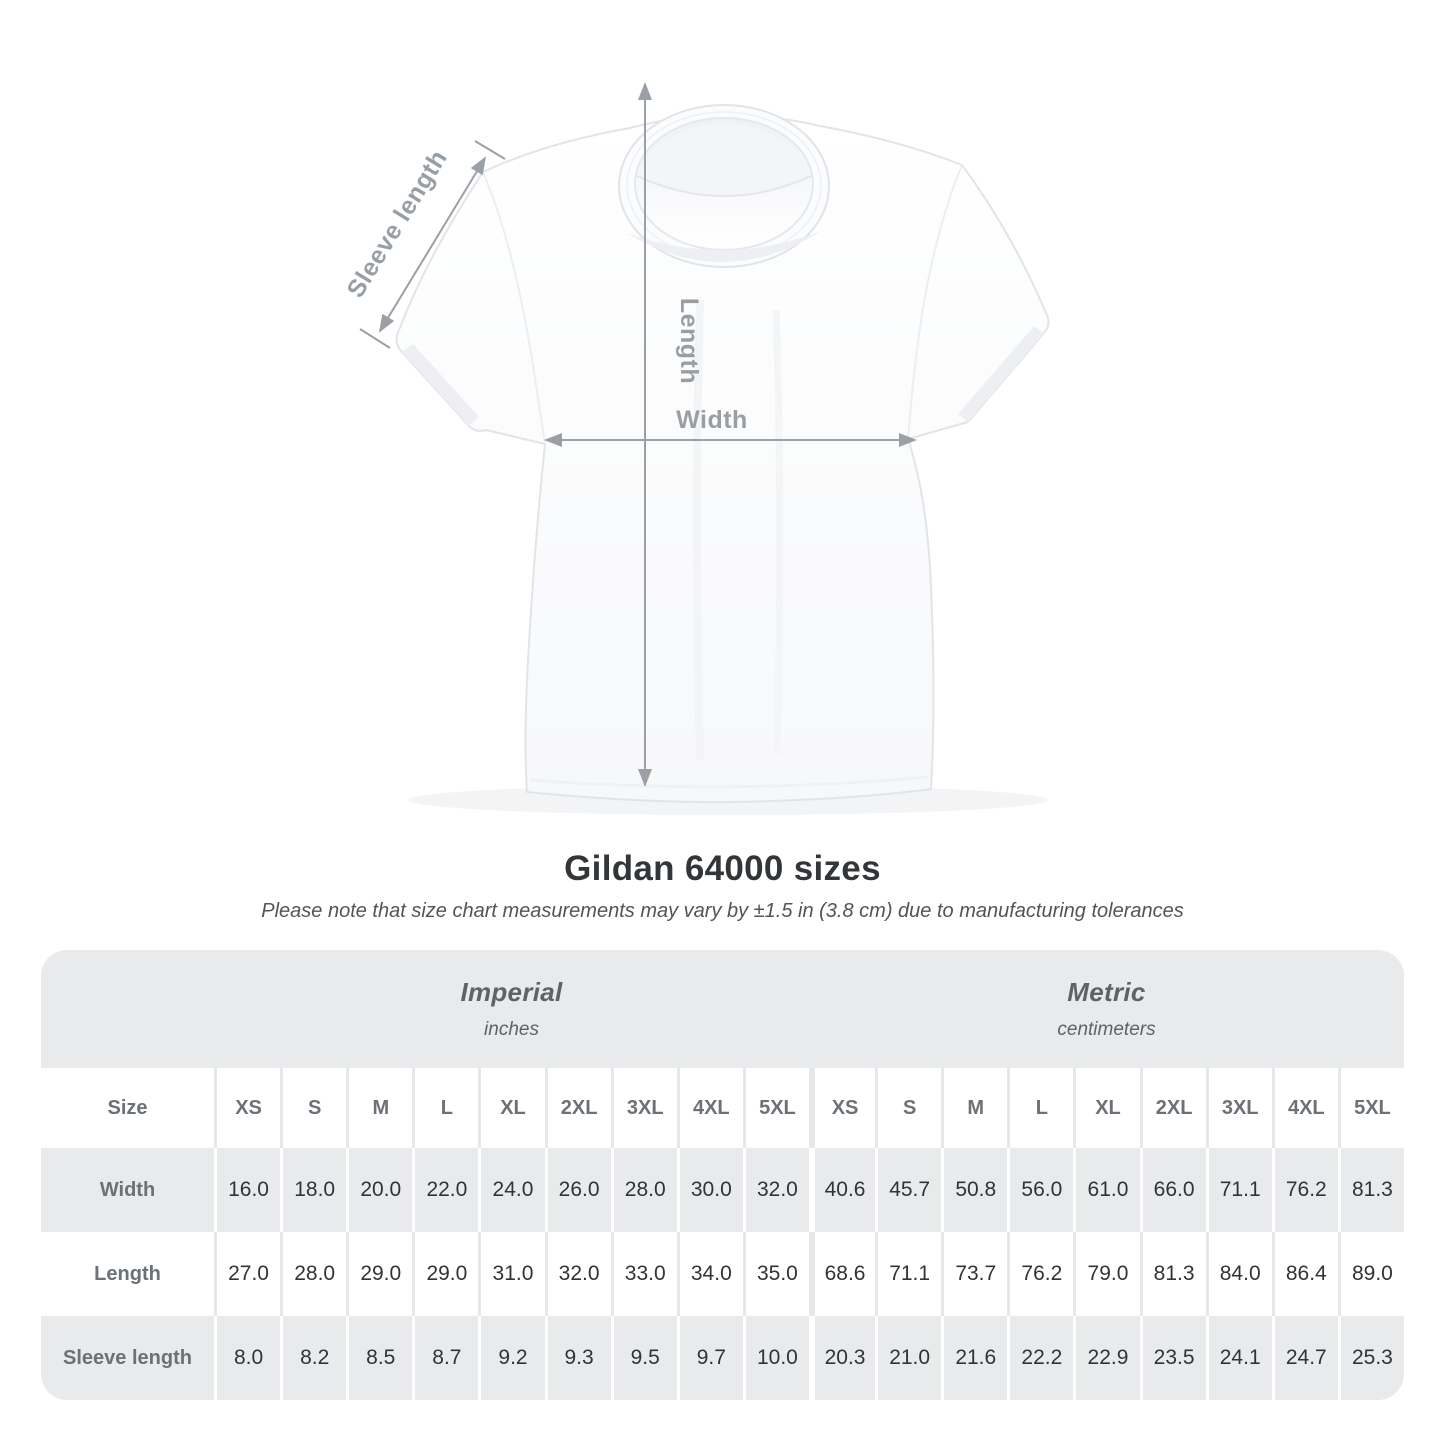  What do you see at coordinates (127, 1108) in the screenshot?
I see `size-col-header: Size` at bounding box center [127, 1108].